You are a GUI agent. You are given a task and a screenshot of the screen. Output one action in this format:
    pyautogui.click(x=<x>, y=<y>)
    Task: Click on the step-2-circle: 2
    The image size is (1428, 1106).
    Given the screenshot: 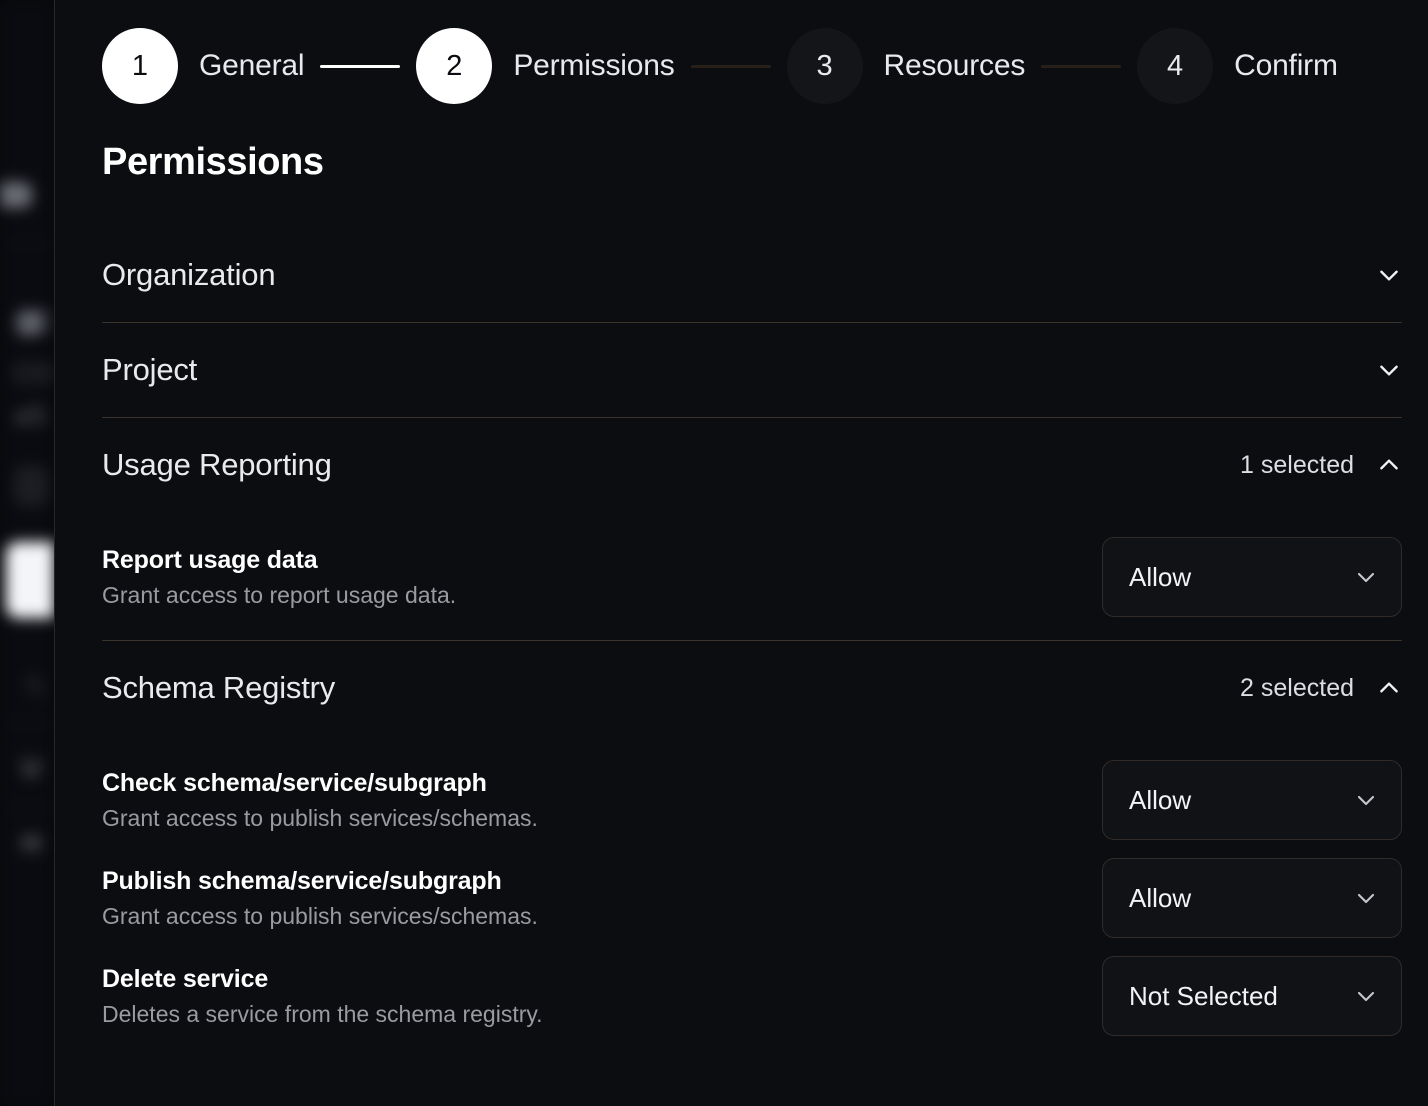 What is the action you would take?
    pyautogui.click(x=454, y=66)
    